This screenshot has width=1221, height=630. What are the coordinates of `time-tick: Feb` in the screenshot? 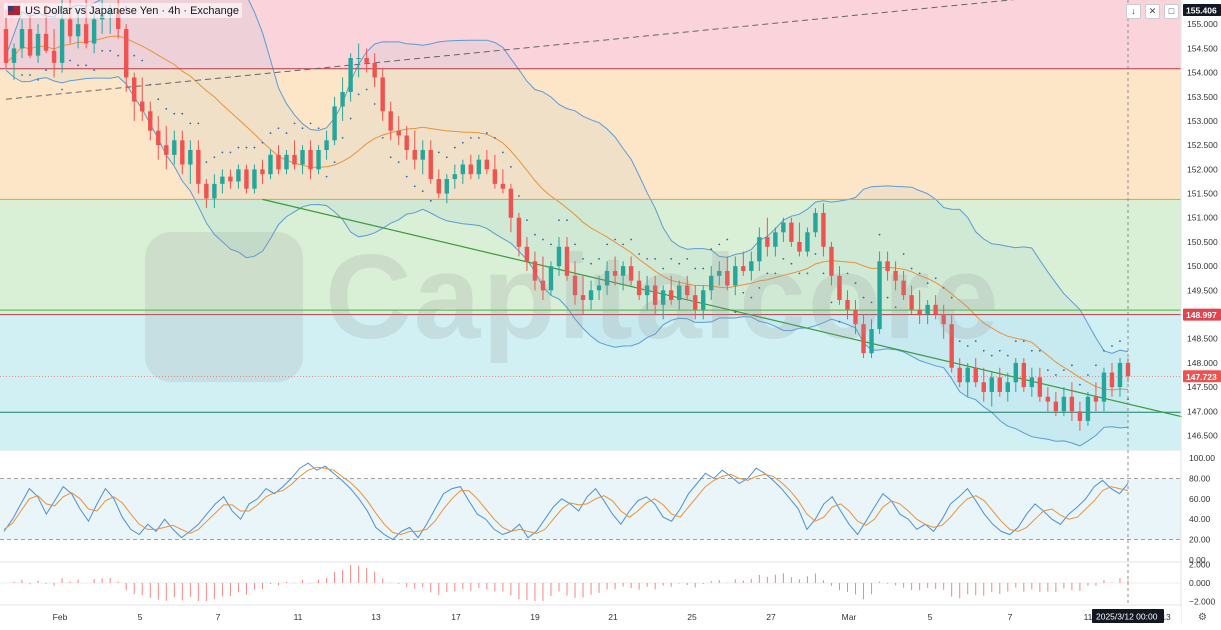 It's located at (60, 617).